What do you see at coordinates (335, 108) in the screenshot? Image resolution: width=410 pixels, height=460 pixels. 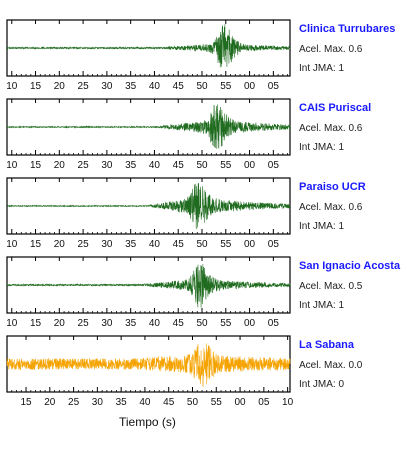 I see `station-name: CAIS Puriscal` at bounding box center [335, 108].